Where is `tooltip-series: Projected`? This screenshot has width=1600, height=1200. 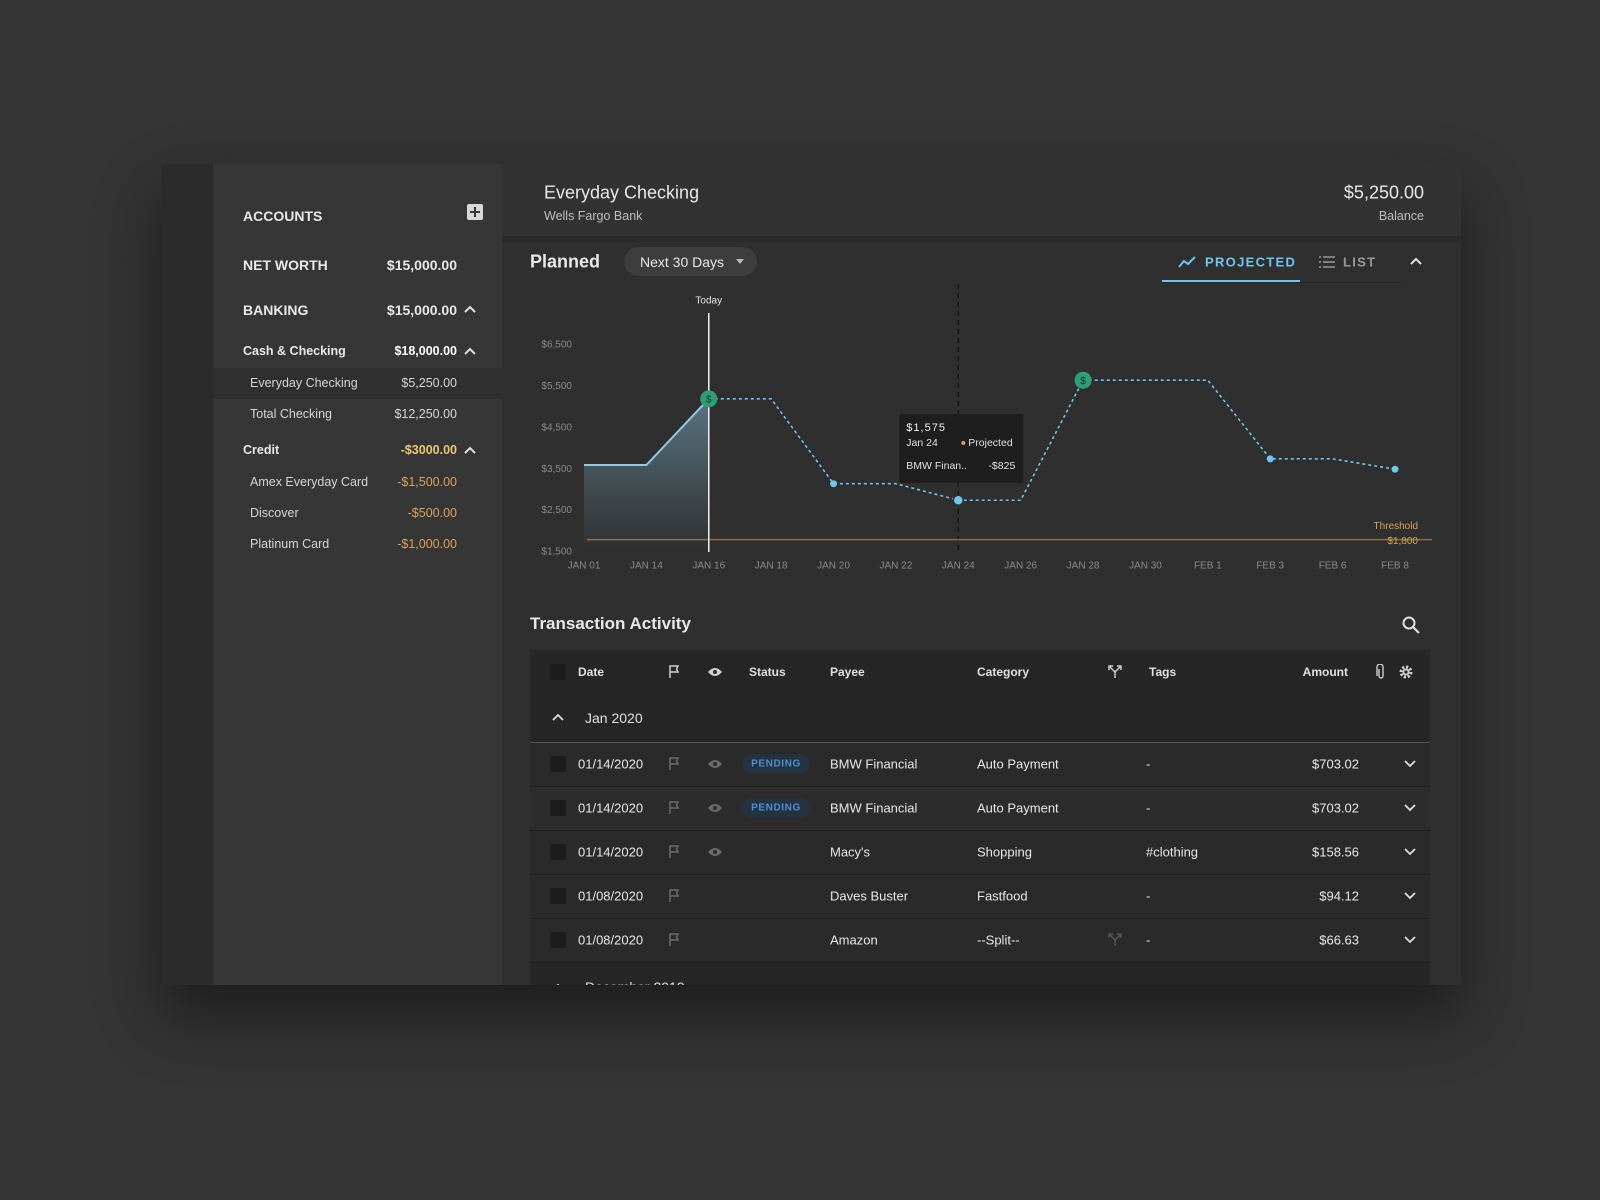 tooltip-series: Projected is located at coordinates (990, 443).